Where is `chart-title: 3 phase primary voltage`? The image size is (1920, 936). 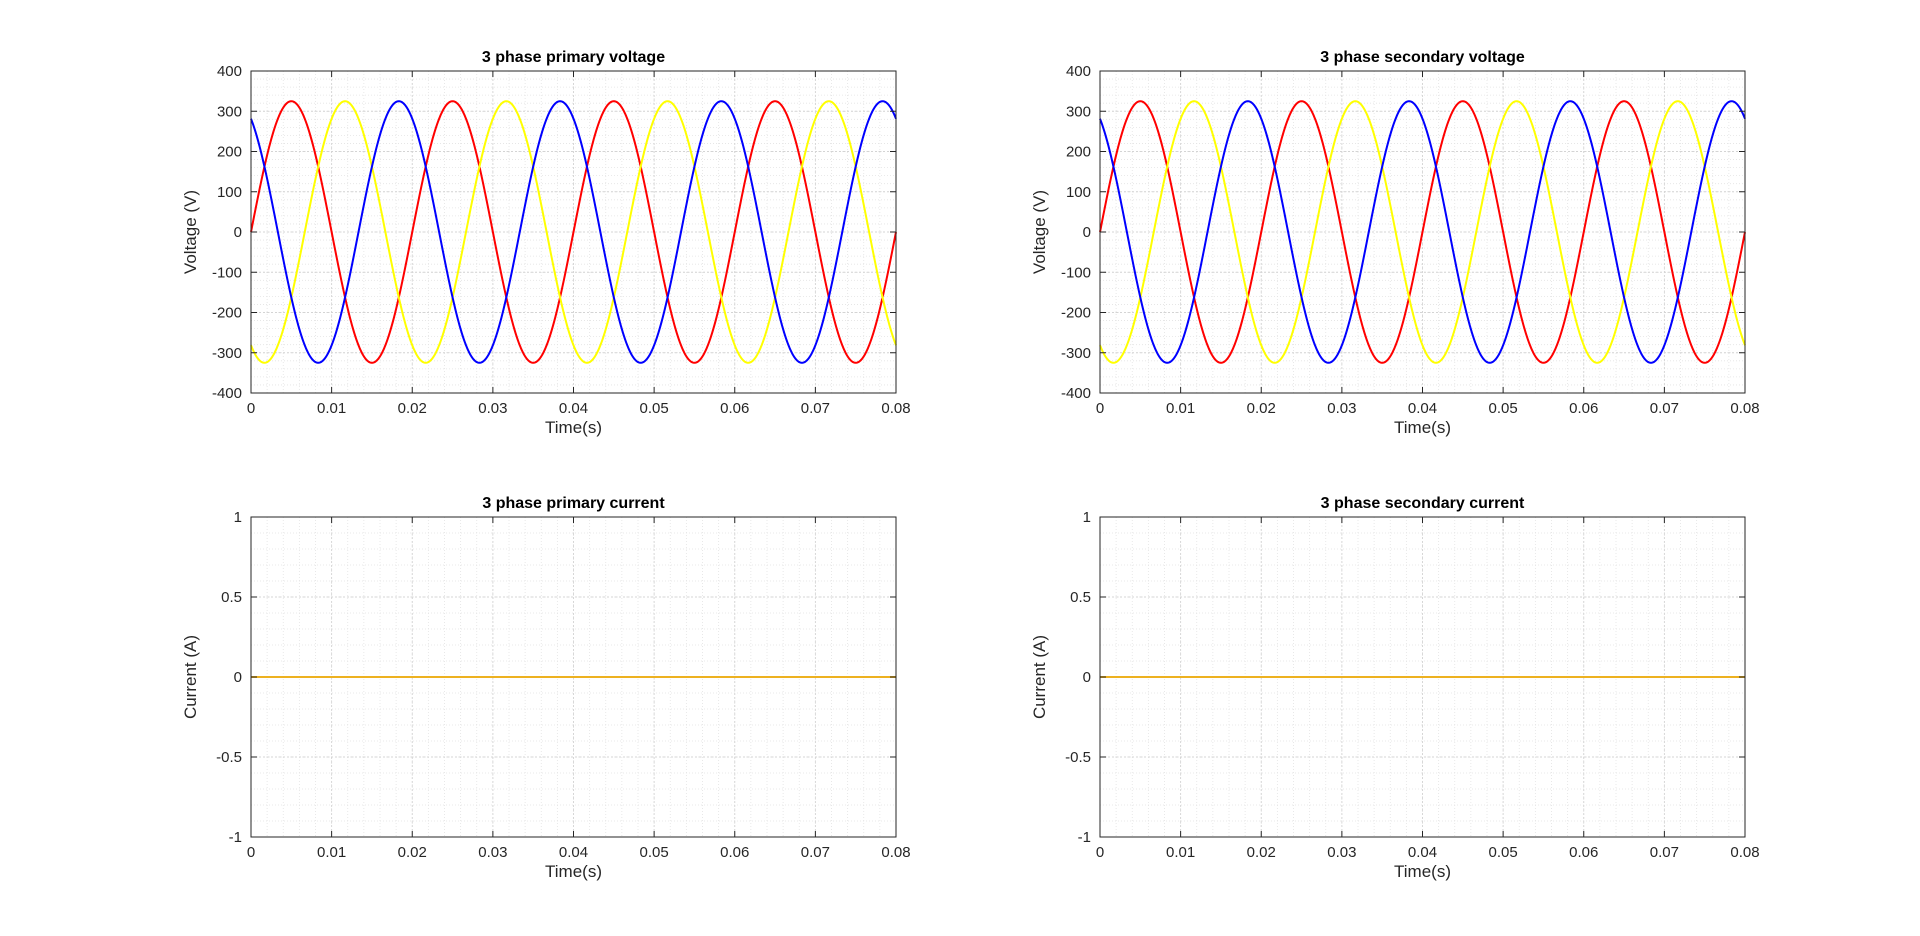 chart-title: 3 phase primary voltage is located at coordinates (573, 57).